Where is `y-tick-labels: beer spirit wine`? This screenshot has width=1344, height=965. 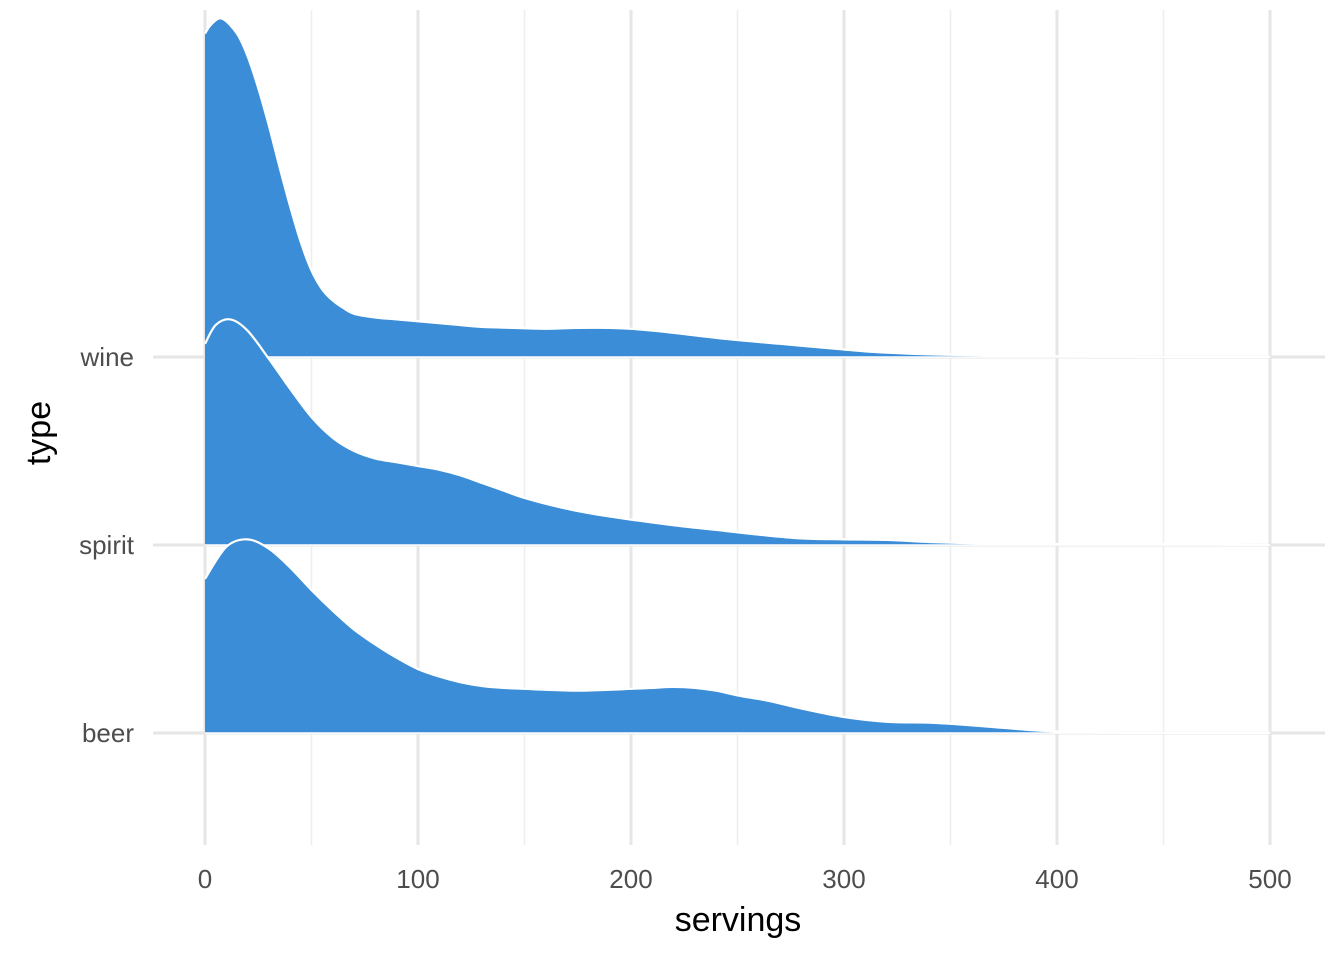
y-tick-labels: beer spirit wine is located at coordinates (107, 545).